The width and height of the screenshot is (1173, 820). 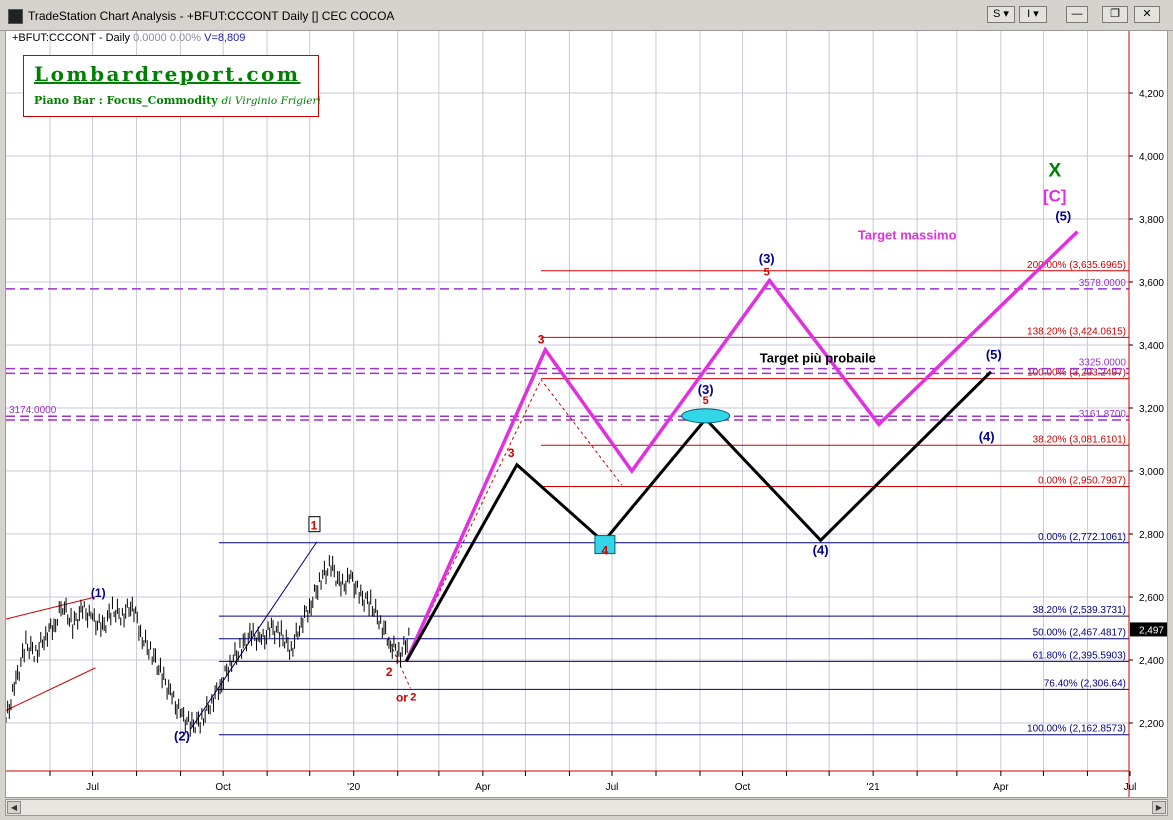 What do you see at coordinates (1147, 14) in the screenshot?
I see `close-button: ✕` at bounding box center [1147, 14].